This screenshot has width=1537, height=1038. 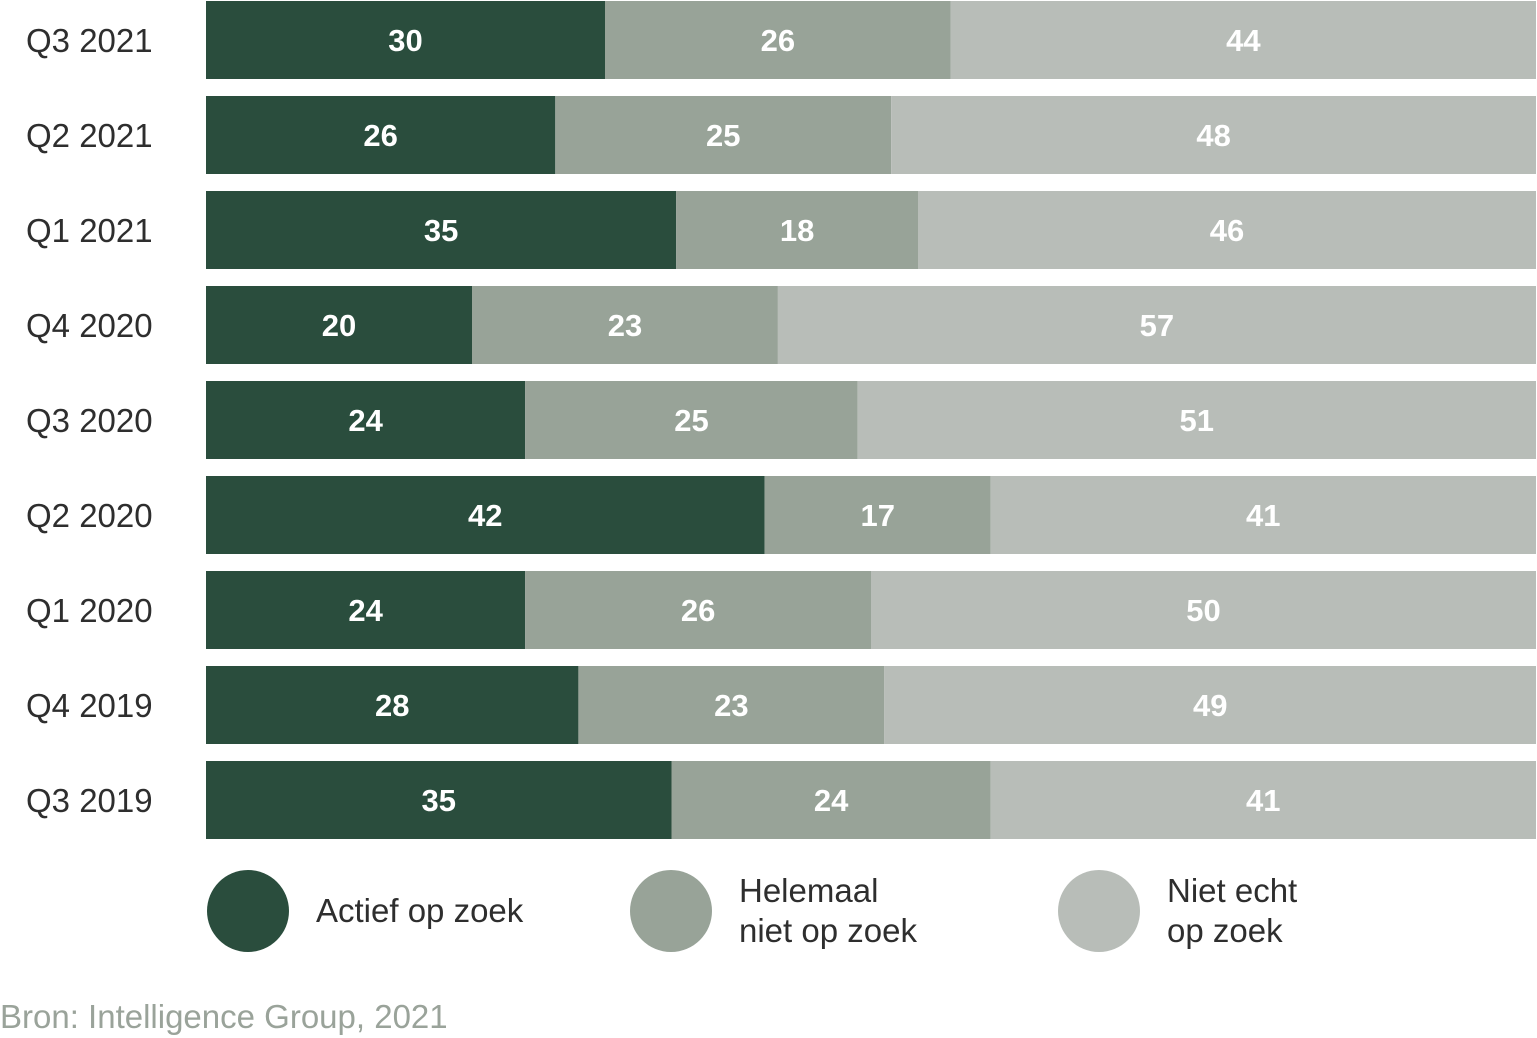 I want to click on data-label: 42, so click(x=485, y=515).